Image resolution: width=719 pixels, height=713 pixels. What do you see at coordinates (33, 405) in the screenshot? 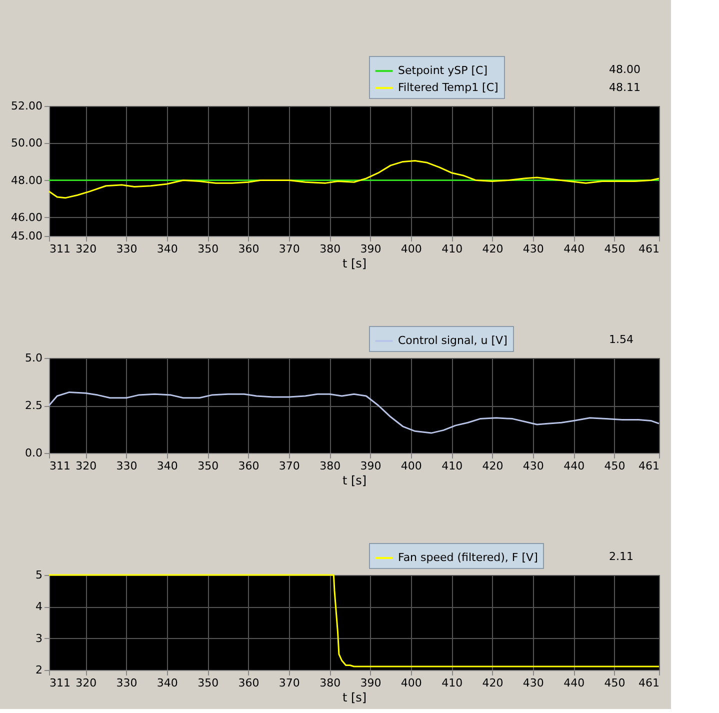
I see `y-tick-label: 2.5` at bounding box center [33, 405].